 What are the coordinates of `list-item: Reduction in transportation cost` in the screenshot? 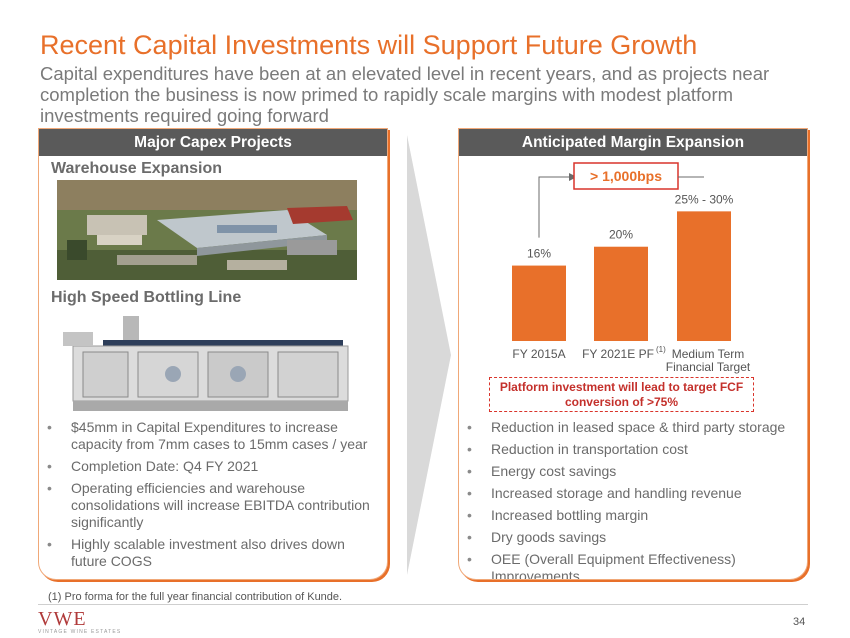 It's located at (633, 449).